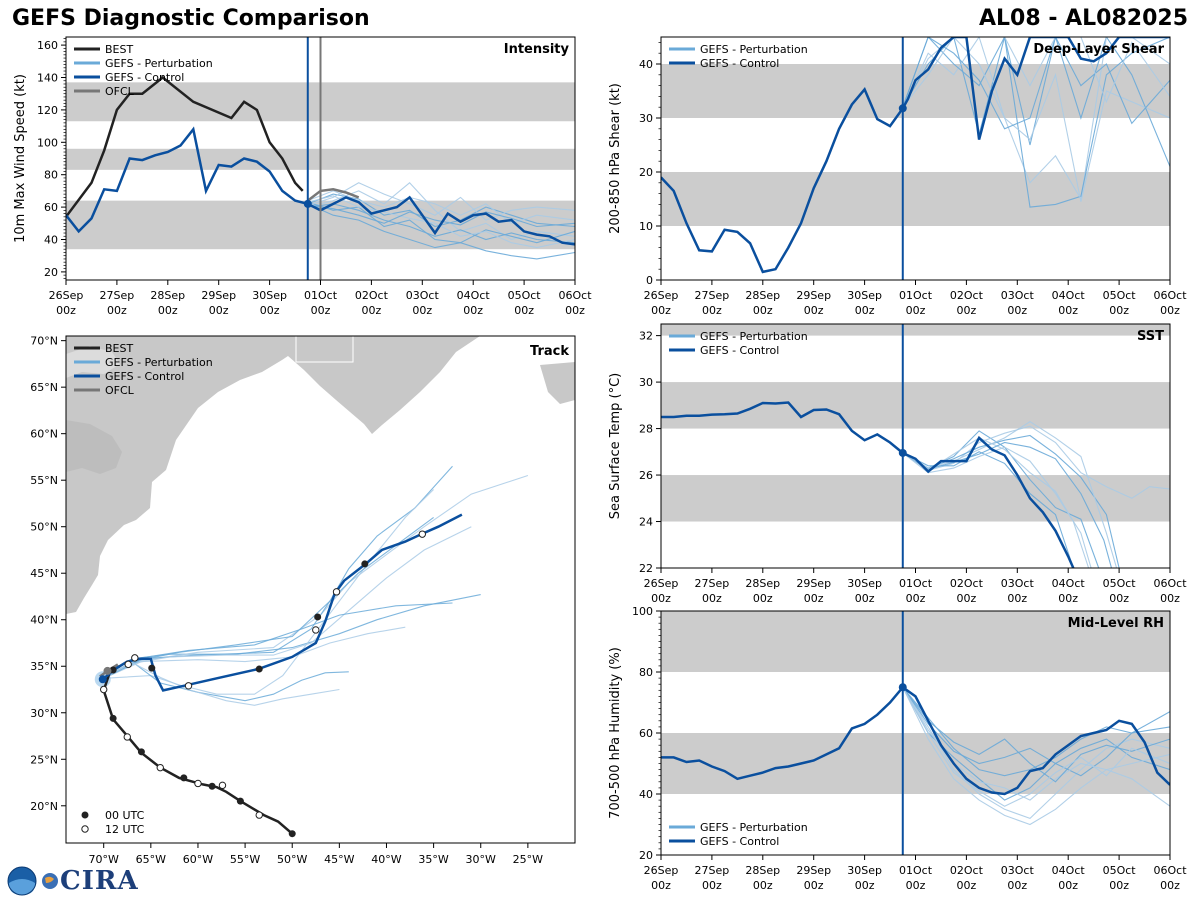 This screenshot has width=1200, height=900. Describe the element at coordinates (127, 737) in the screenshot. I see `track-best-12z-marker` at that location.